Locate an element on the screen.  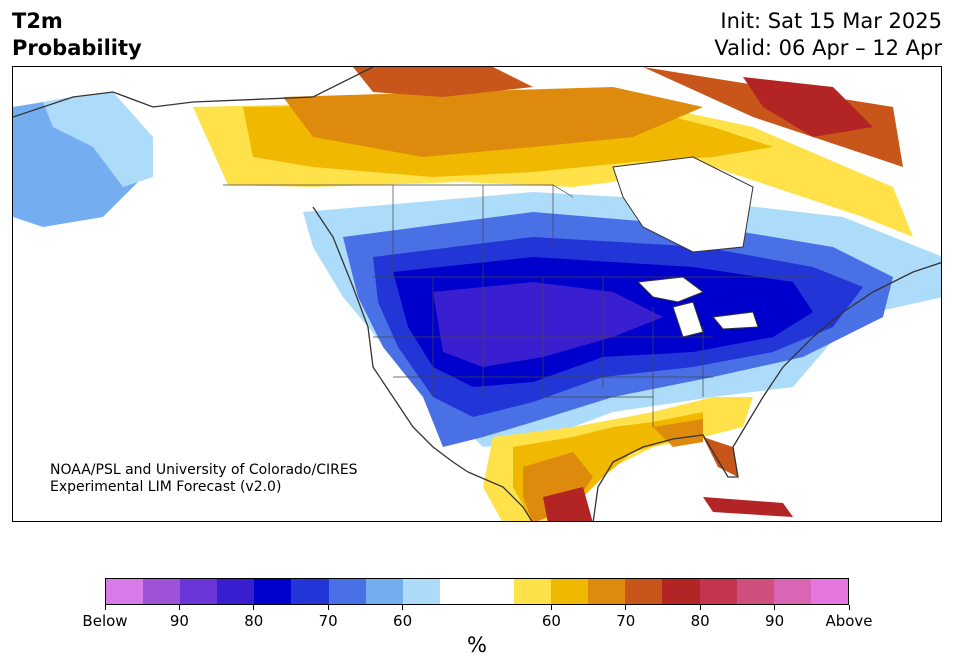
colorbar-tick-label: Below is located at coordinates (105, 621).